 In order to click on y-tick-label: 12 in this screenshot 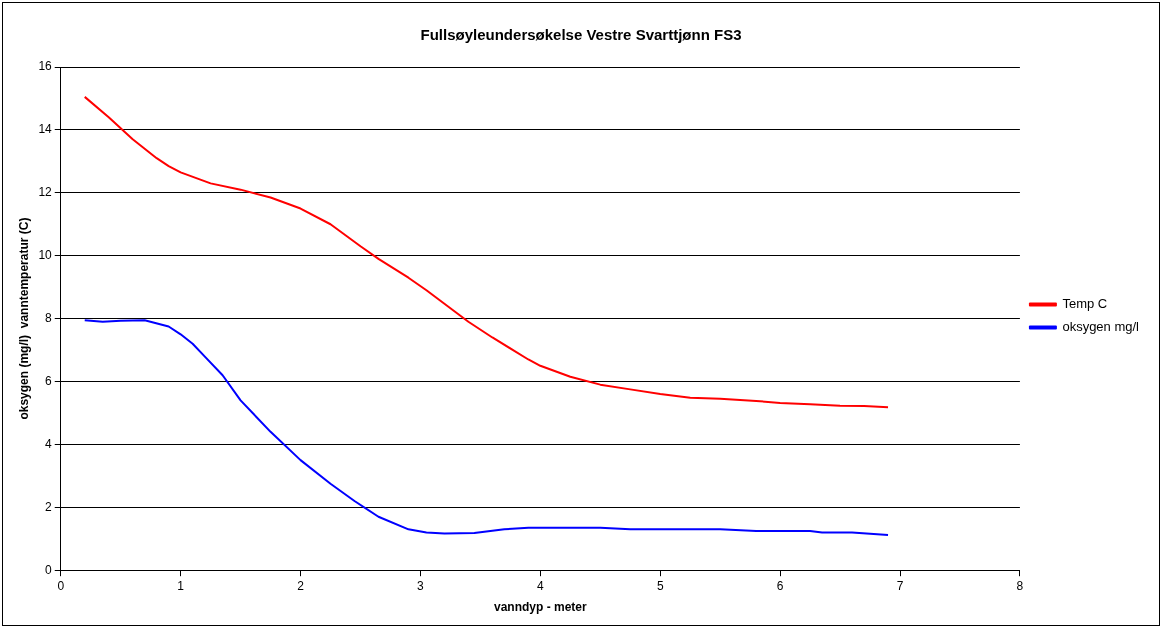, I will do `click(45, 192)`.